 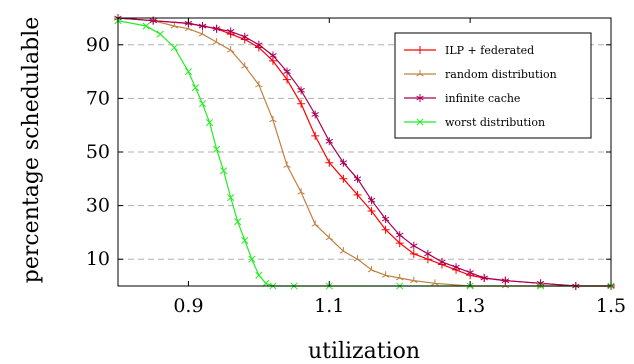 I want to click on legend-label: infinite cache, so click(x=482, y=98).